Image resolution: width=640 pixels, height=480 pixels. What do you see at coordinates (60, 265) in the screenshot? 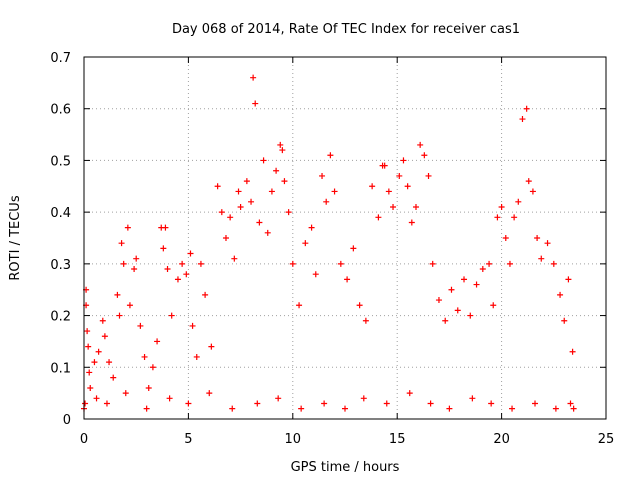
I see `y-tick-label: 0.3` at bounding box center [60, 265].